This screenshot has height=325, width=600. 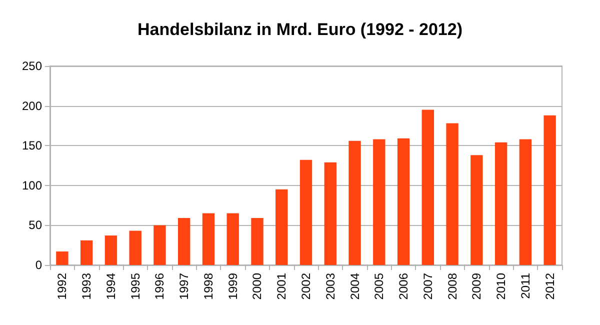 What do you see at coordinates (300, 29) in the screenshot?
I see `chart-title: Handelsbilanz in Mrd. Euro (1992 - 2012)` at bounding box center [300, 29].